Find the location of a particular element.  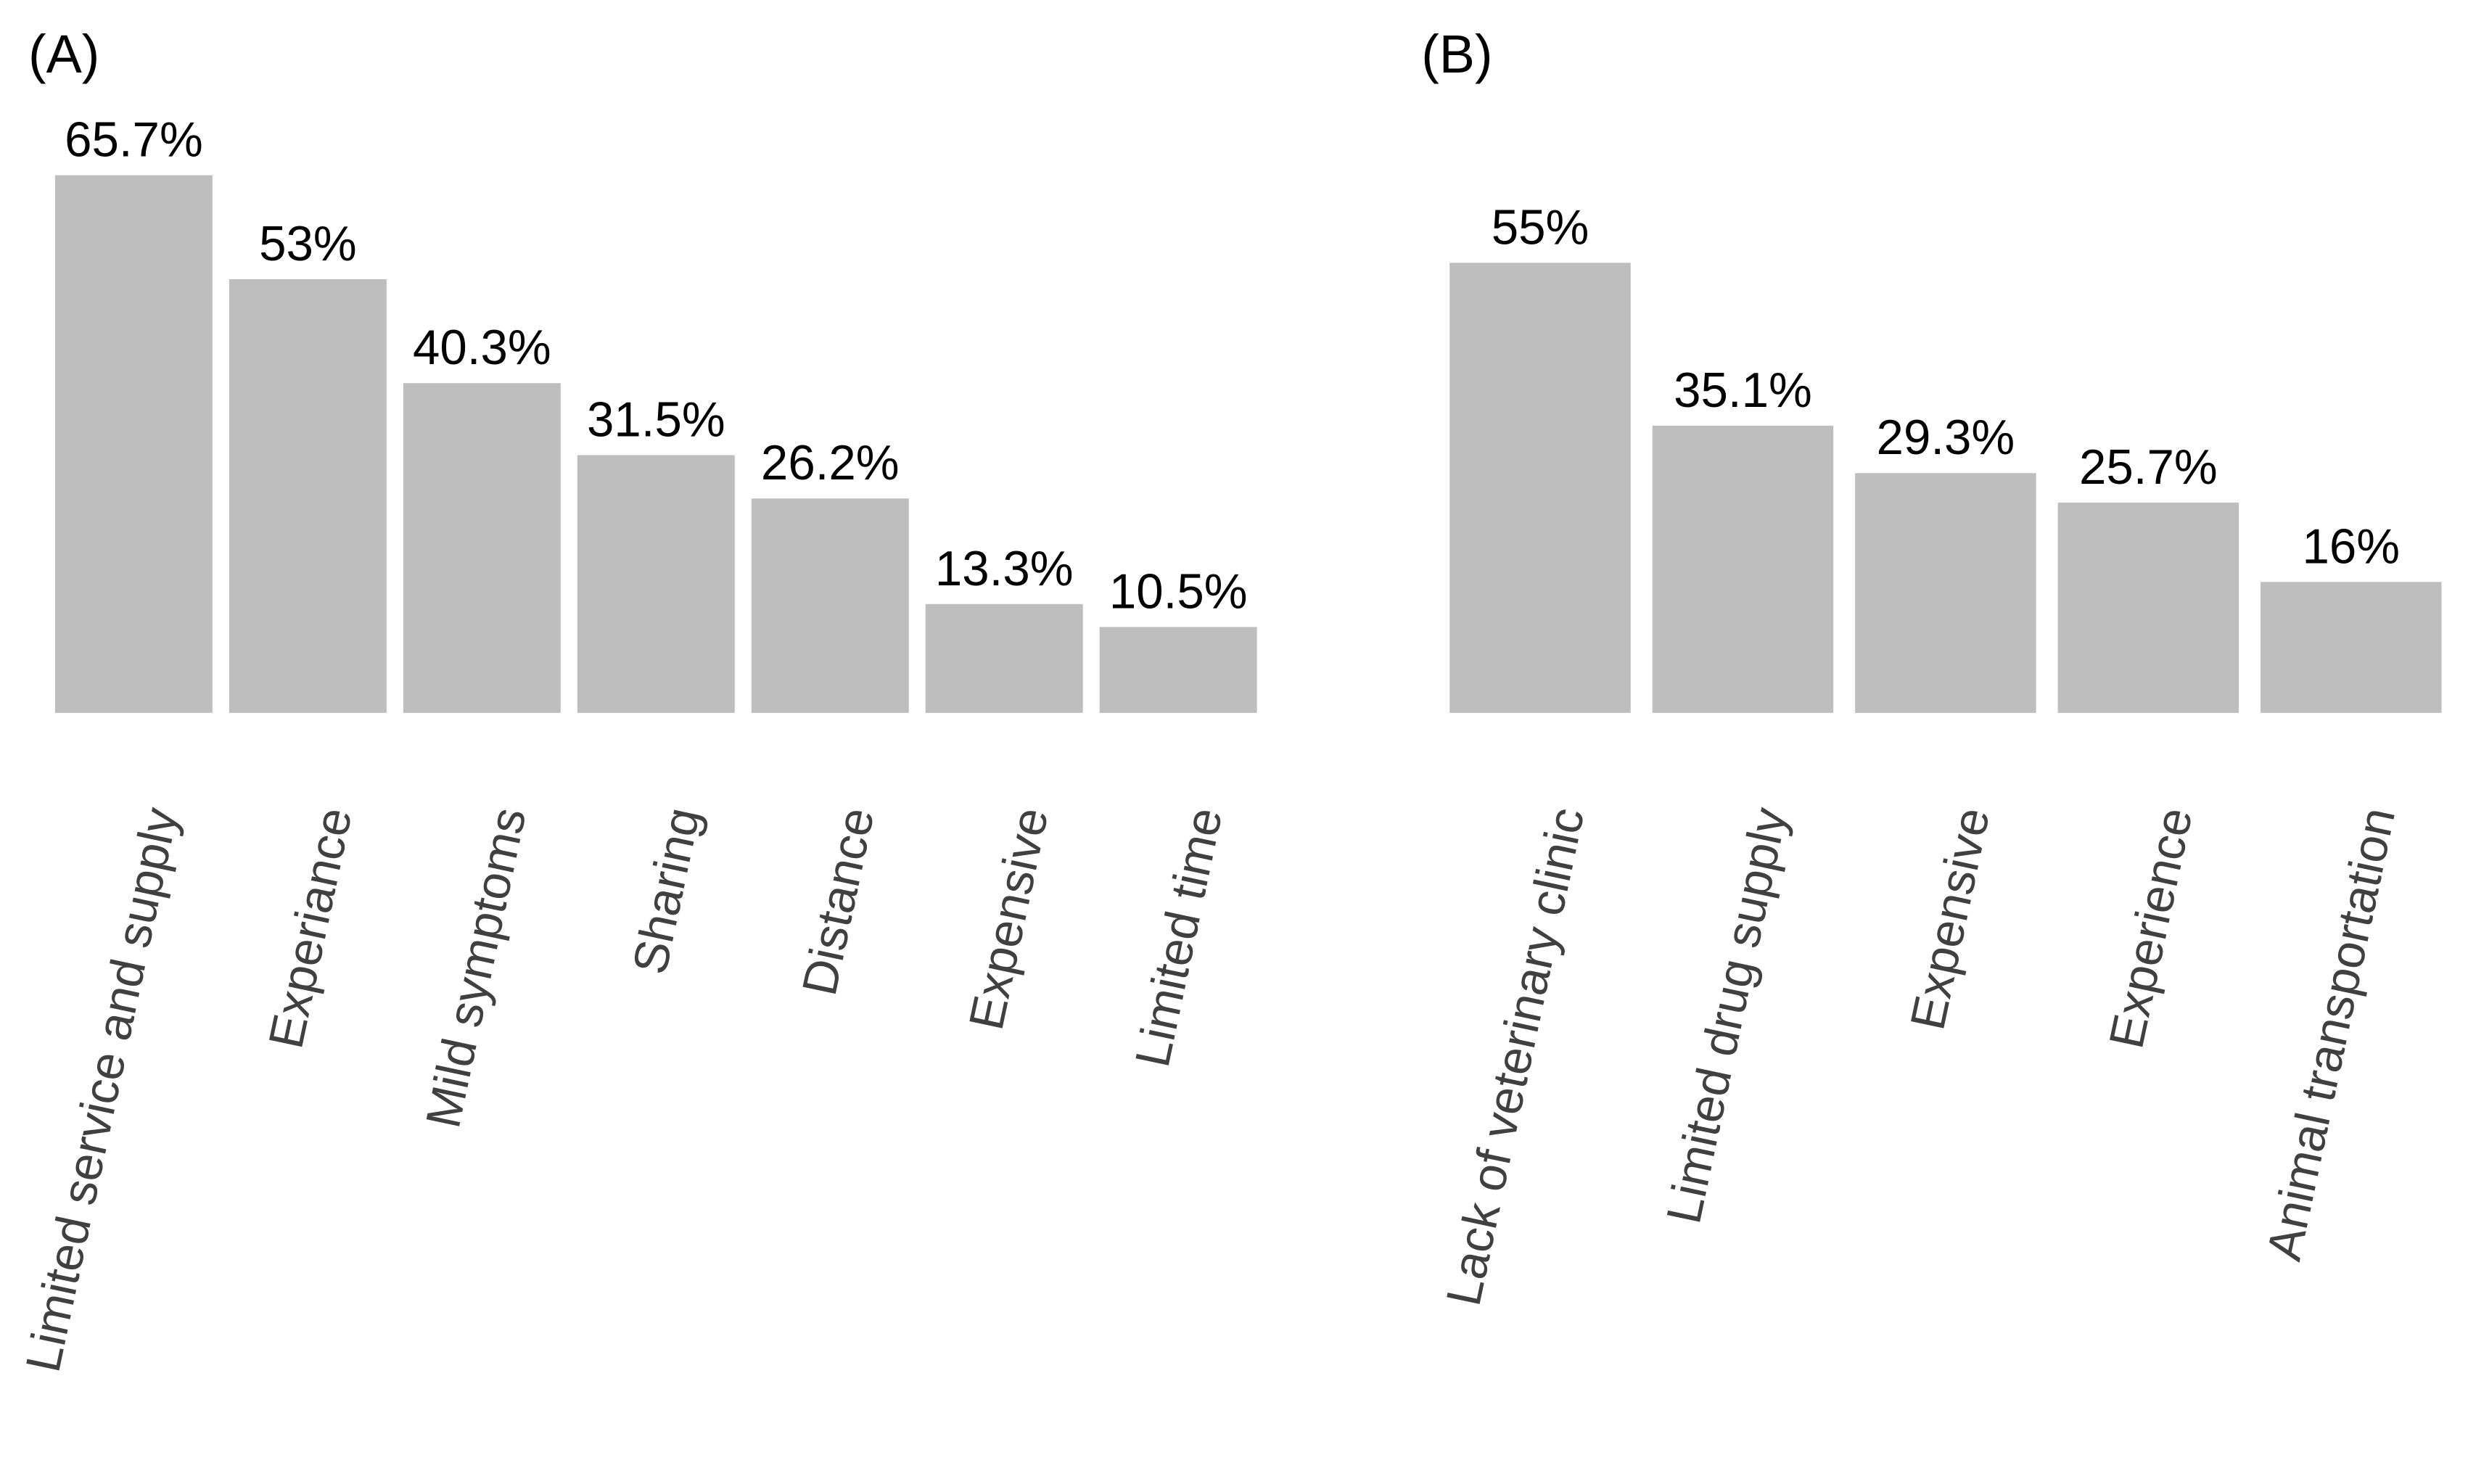

value-label: 53% is located at coordinates (308, 244).